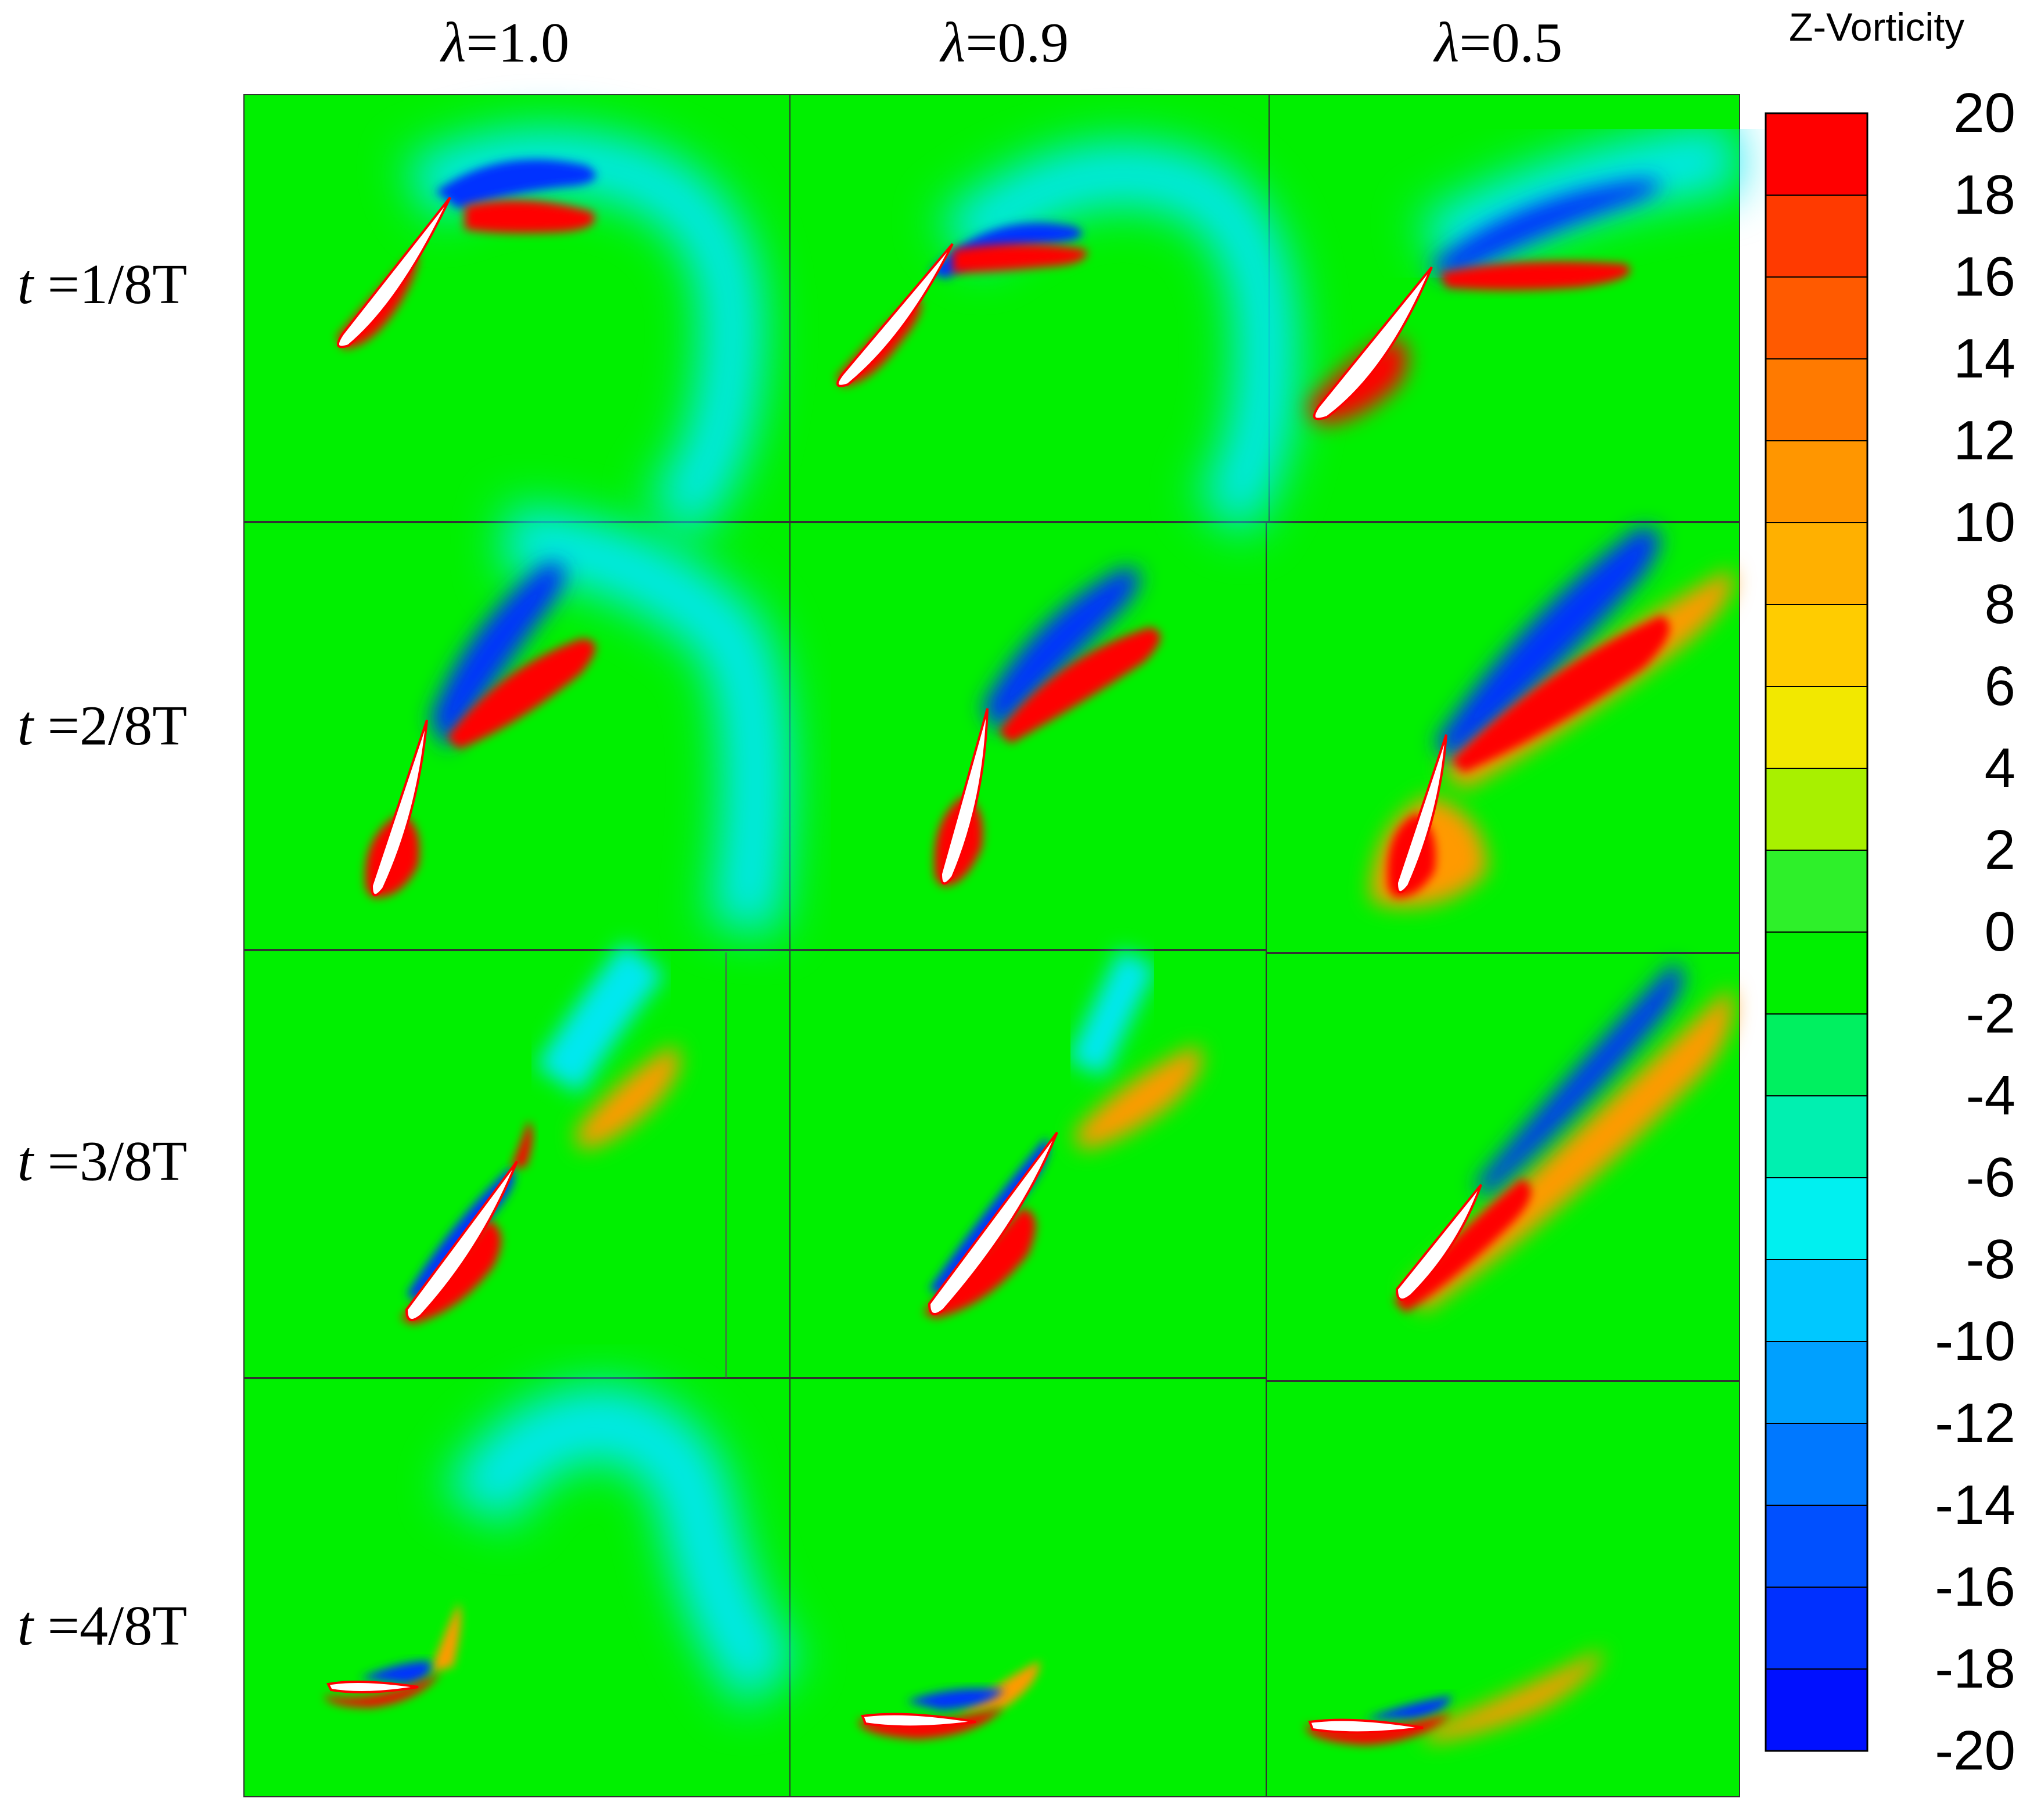  I want to click on flow-r2-c2, so click(1047, 727).